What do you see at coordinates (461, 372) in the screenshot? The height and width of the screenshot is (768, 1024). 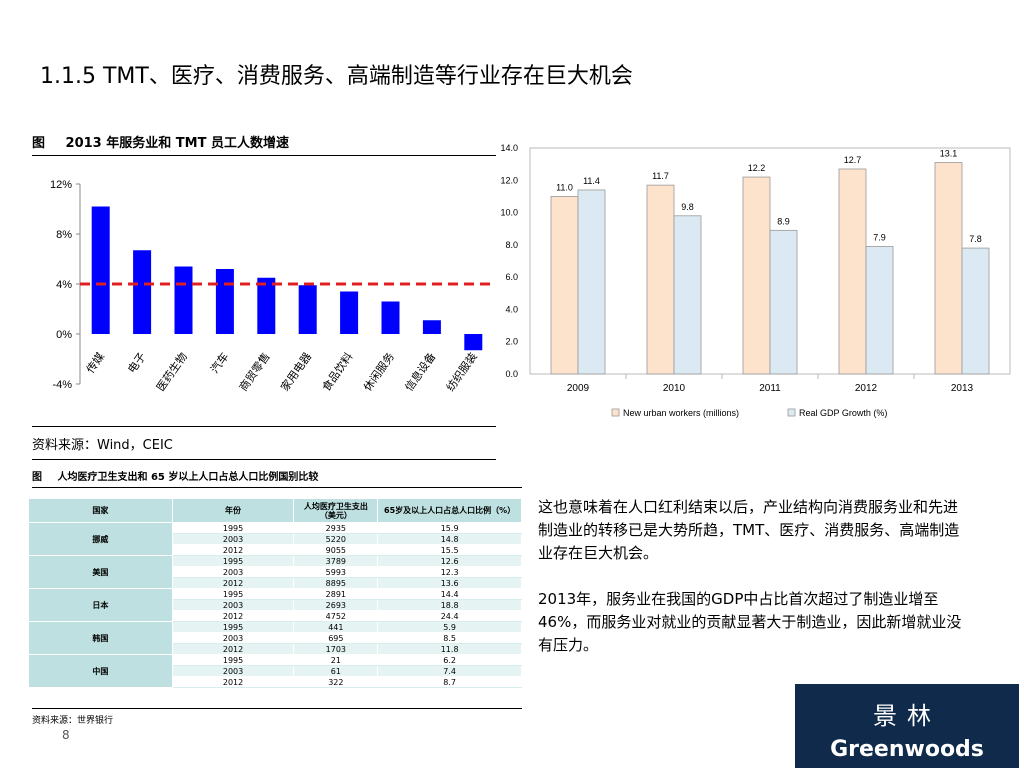 I see `x-tick-label: 纺织服装` at bounding box center [461, 372].